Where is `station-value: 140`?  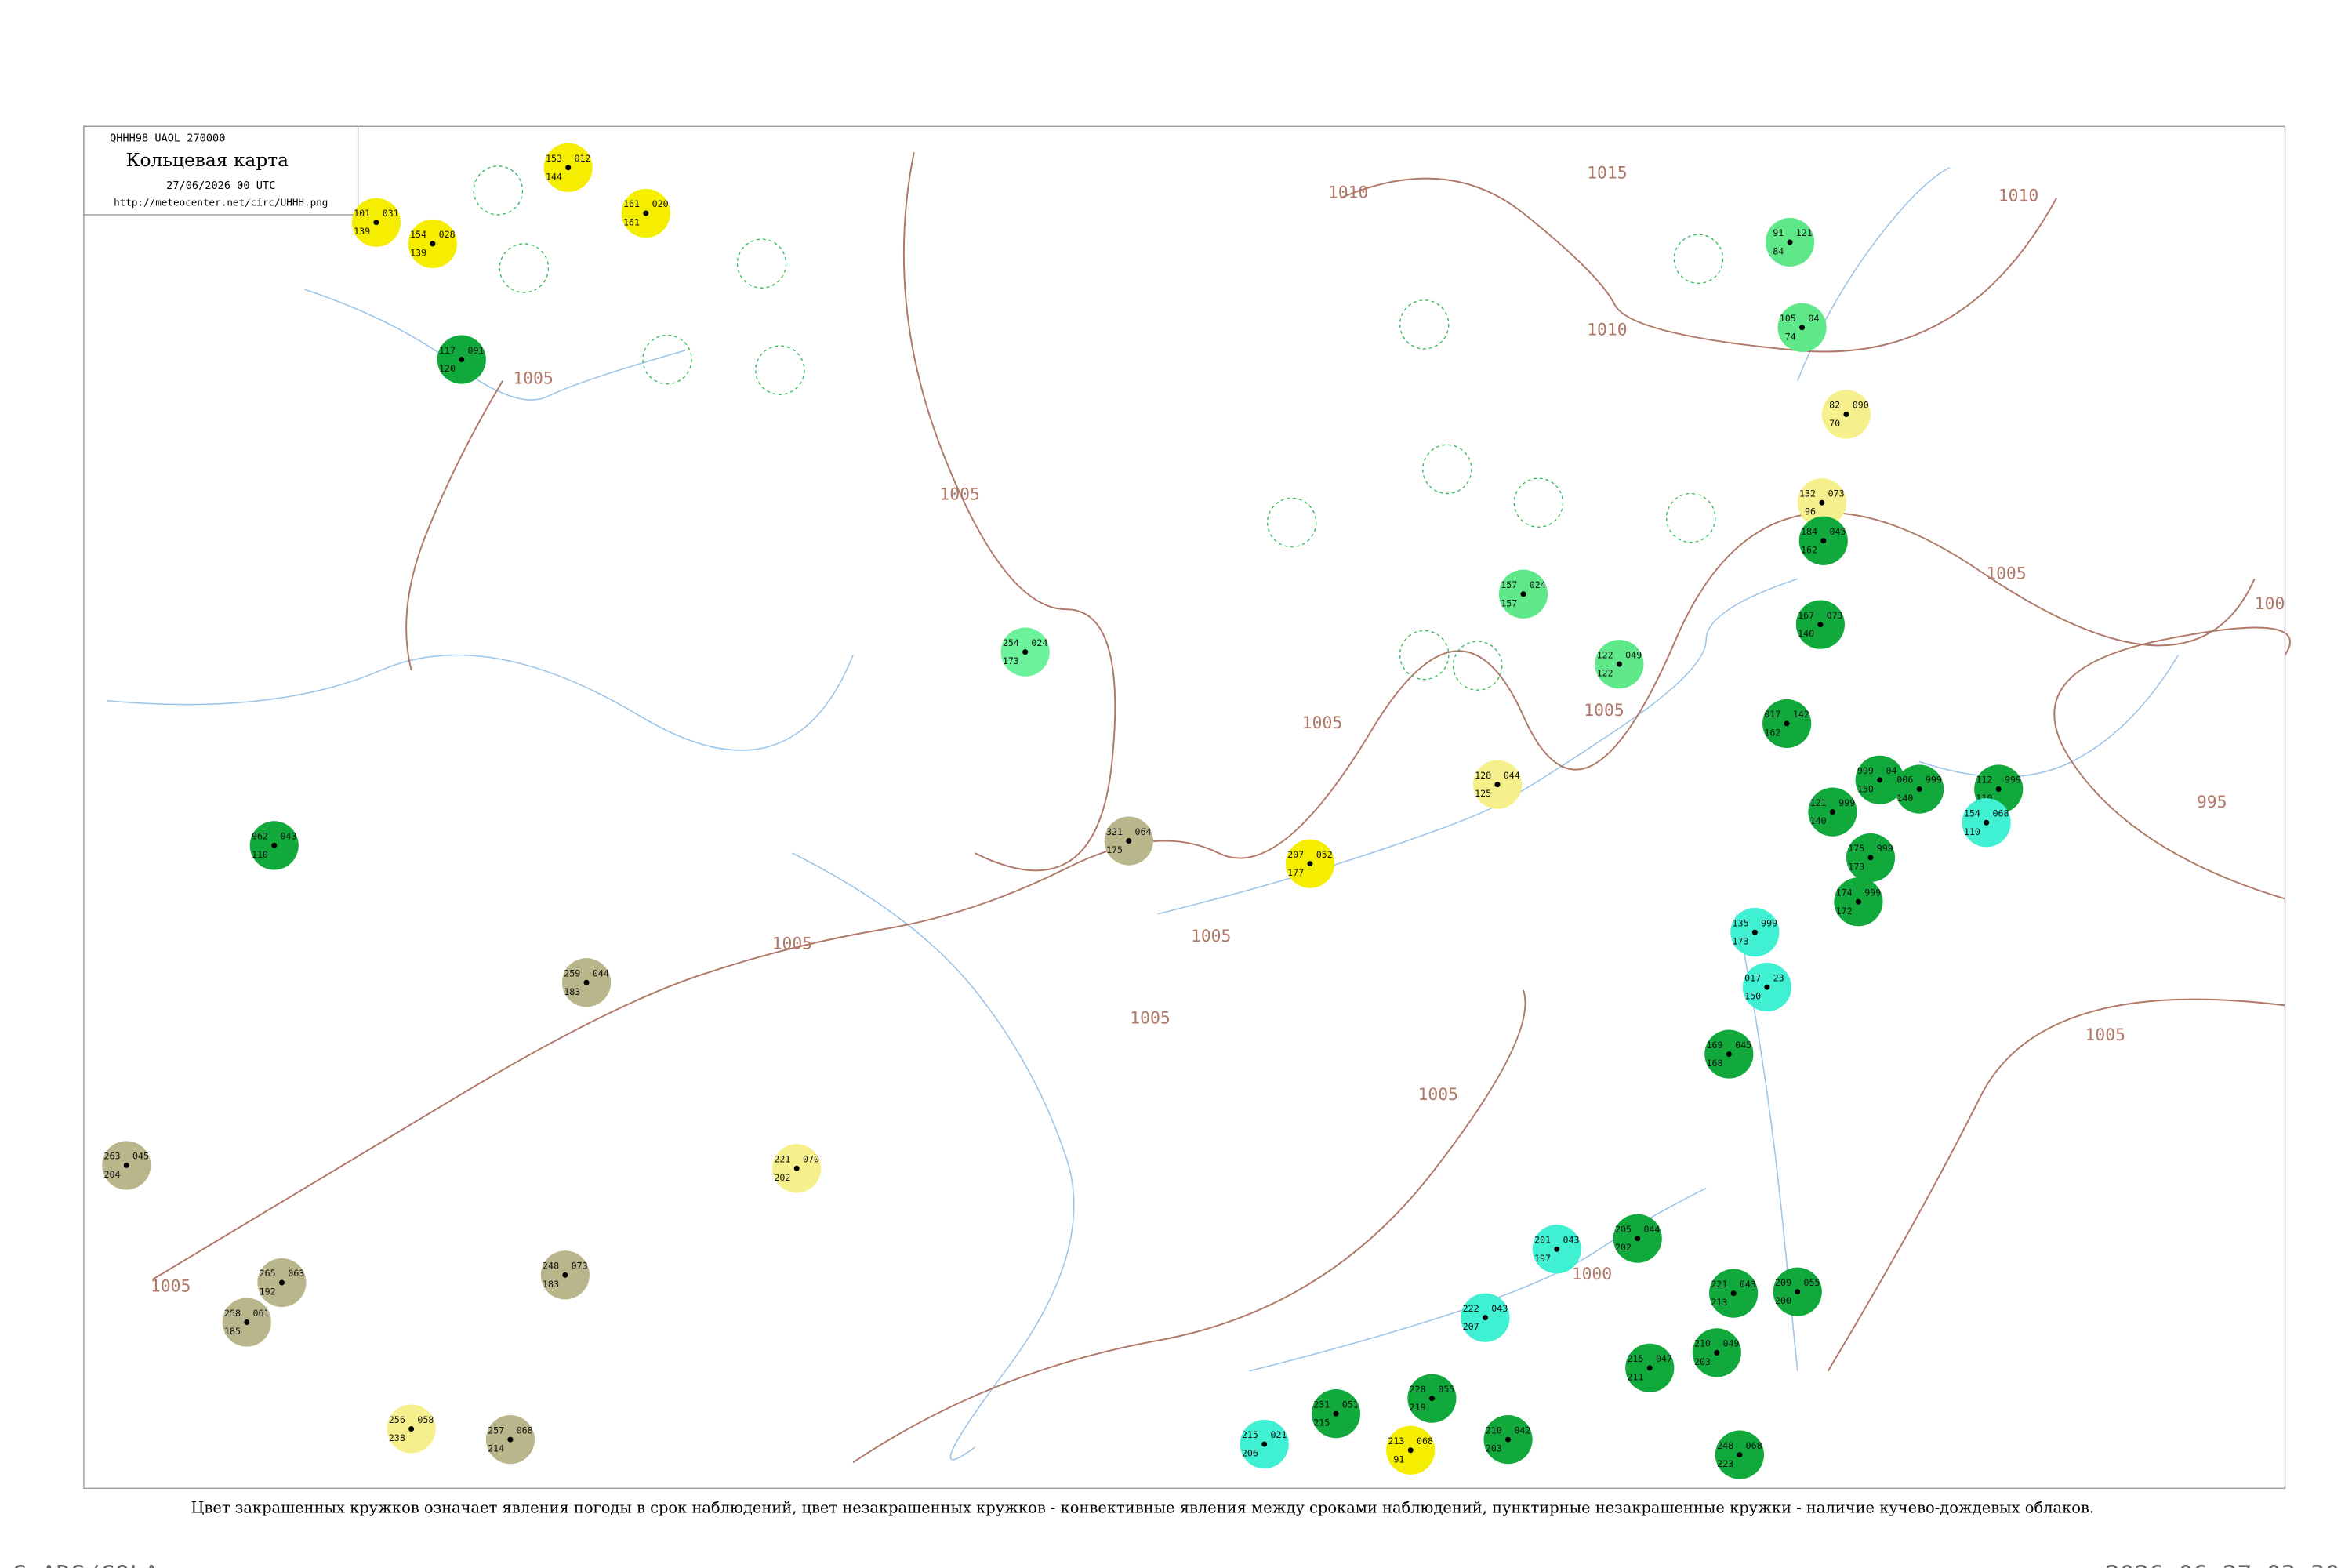
station-value: 140 is located at coordinates (1904, 798).